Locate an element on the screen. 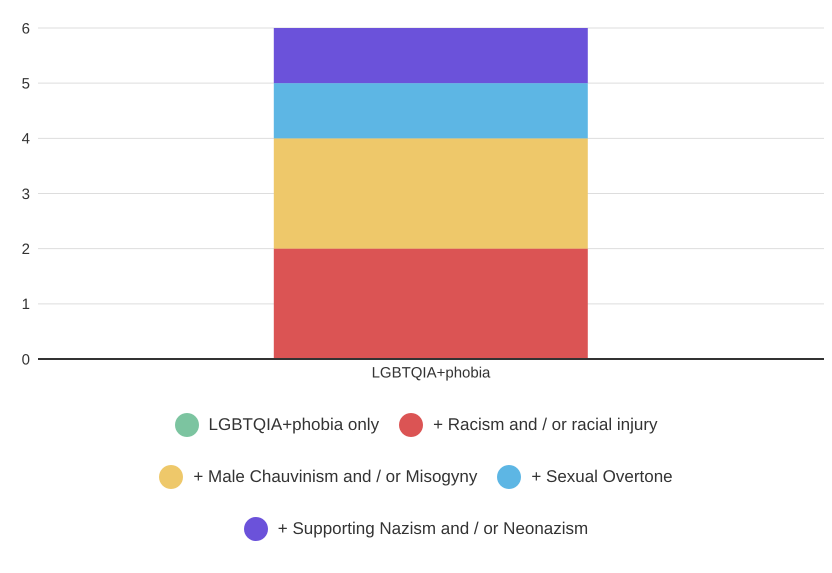 The image size is (832, 573). legend-label: LGBTQIA+phobia only is located at coordinates (294, 425).